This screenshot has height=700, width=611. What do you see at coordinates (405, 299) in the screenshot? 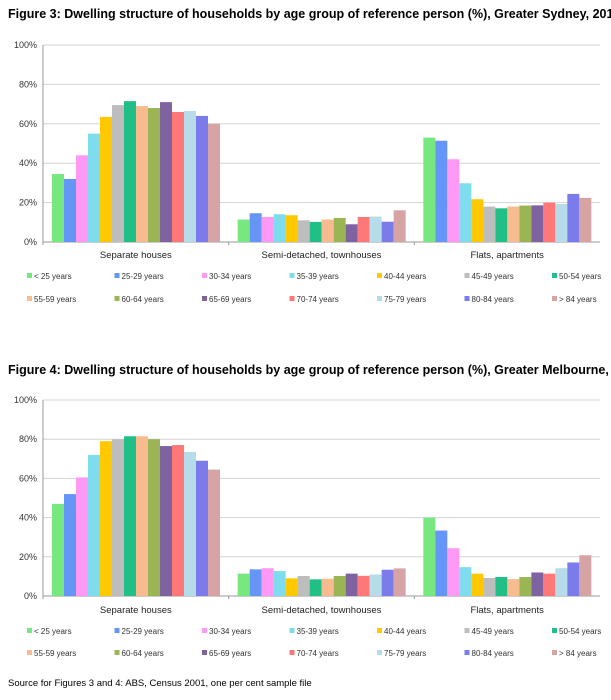
I see `legend-label: 75-79 years` at bounding box center [405, 299].